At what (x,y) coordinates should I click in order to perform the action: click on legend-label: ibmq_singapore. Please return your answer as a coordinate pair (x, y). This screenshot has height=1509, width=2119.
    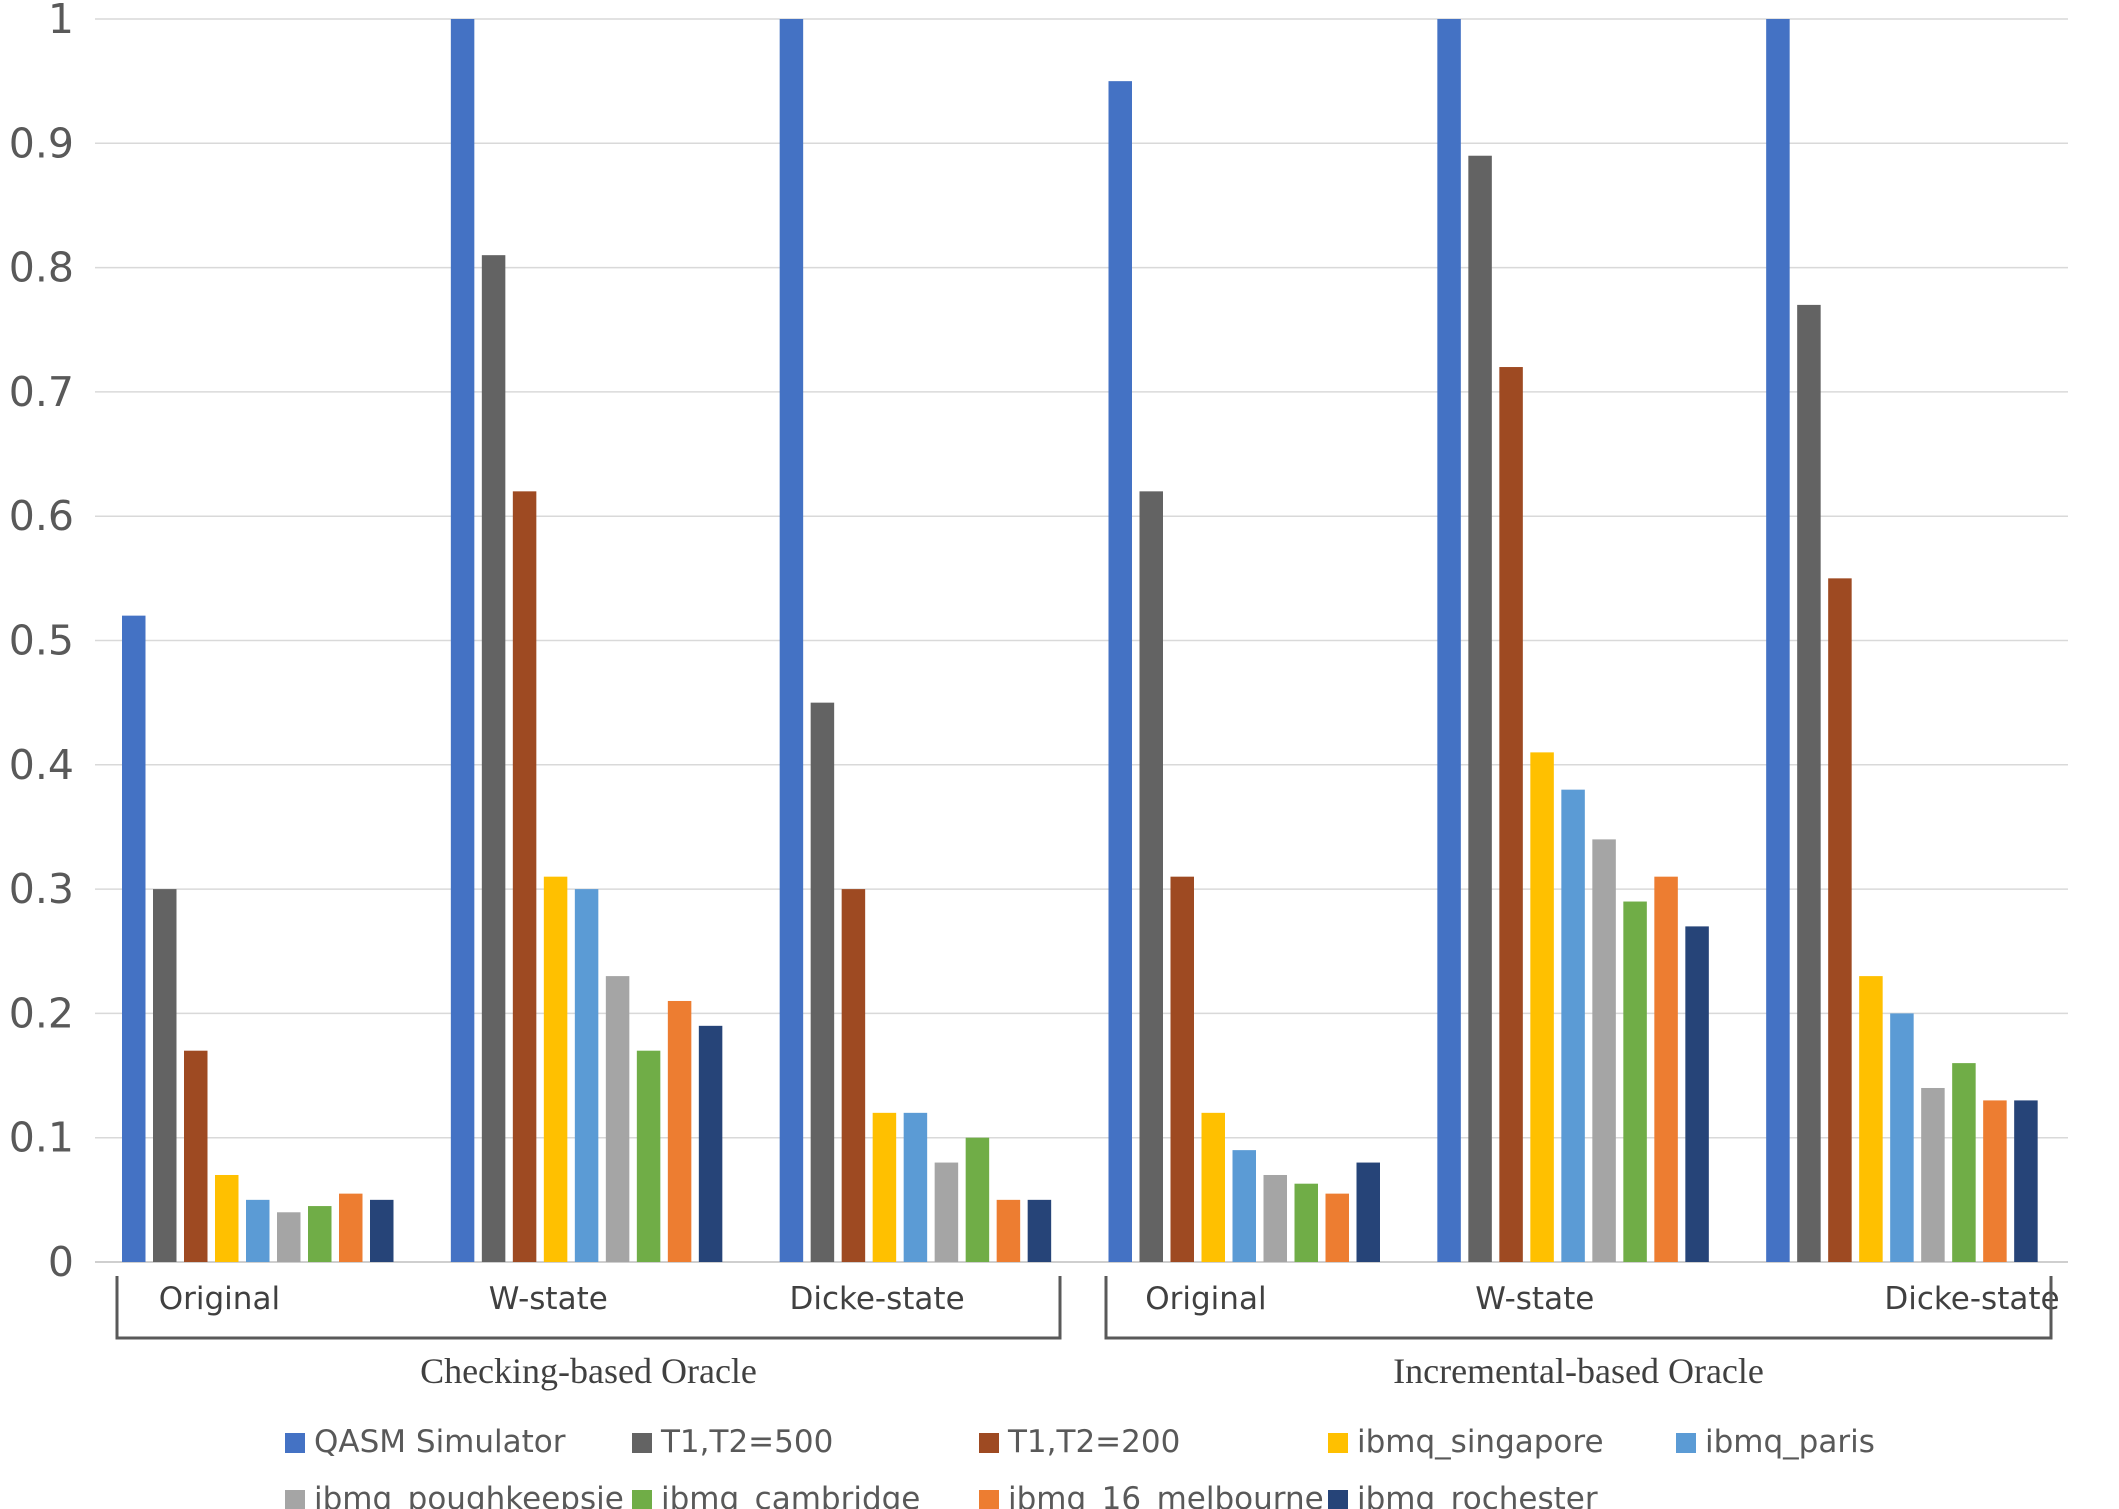
    Looking at the image, I should click on (1480, 1442).